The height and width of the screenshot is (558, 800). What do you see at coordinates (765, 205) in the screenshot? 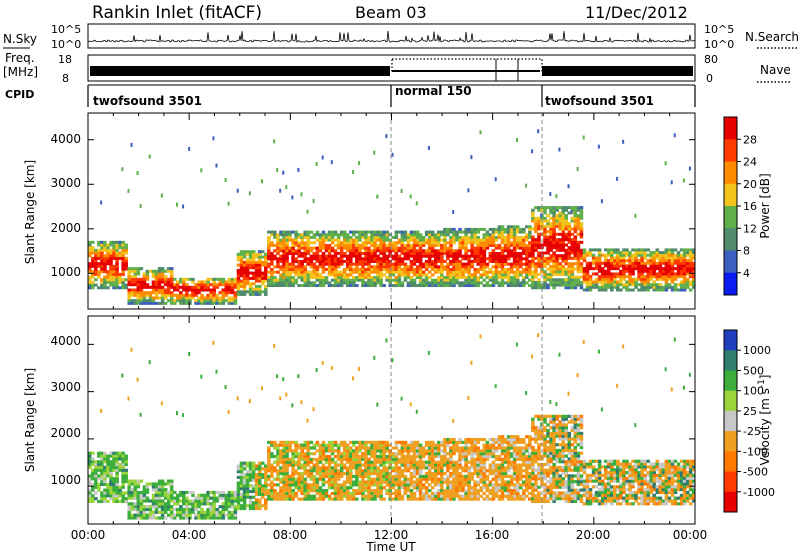
I see `power-cb-label: Power [dB]` at bounding box center [765, 205].